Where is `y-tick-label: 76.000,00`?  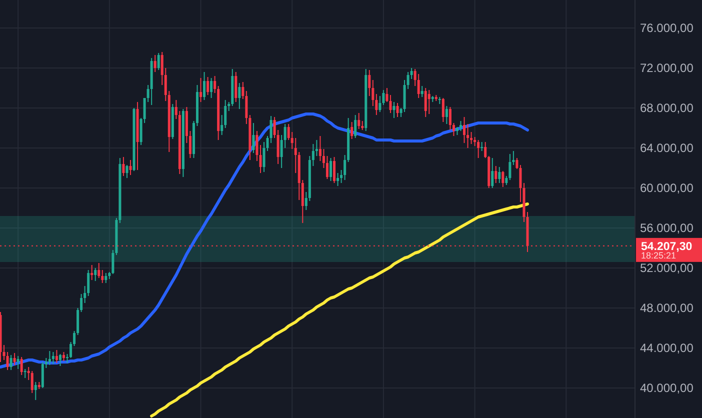
y-tick-label: 76.000,00 is located at coordinates (667, 28).